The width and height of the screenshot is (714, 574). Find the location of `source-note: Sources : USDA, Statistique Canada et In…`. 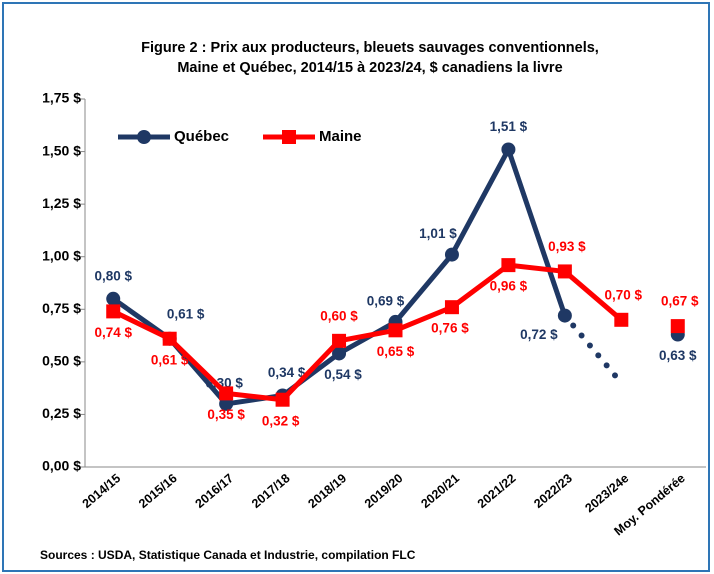

source-note: Sources : USDA, Statistique Canada et In… is located at coordinates (228, 555).